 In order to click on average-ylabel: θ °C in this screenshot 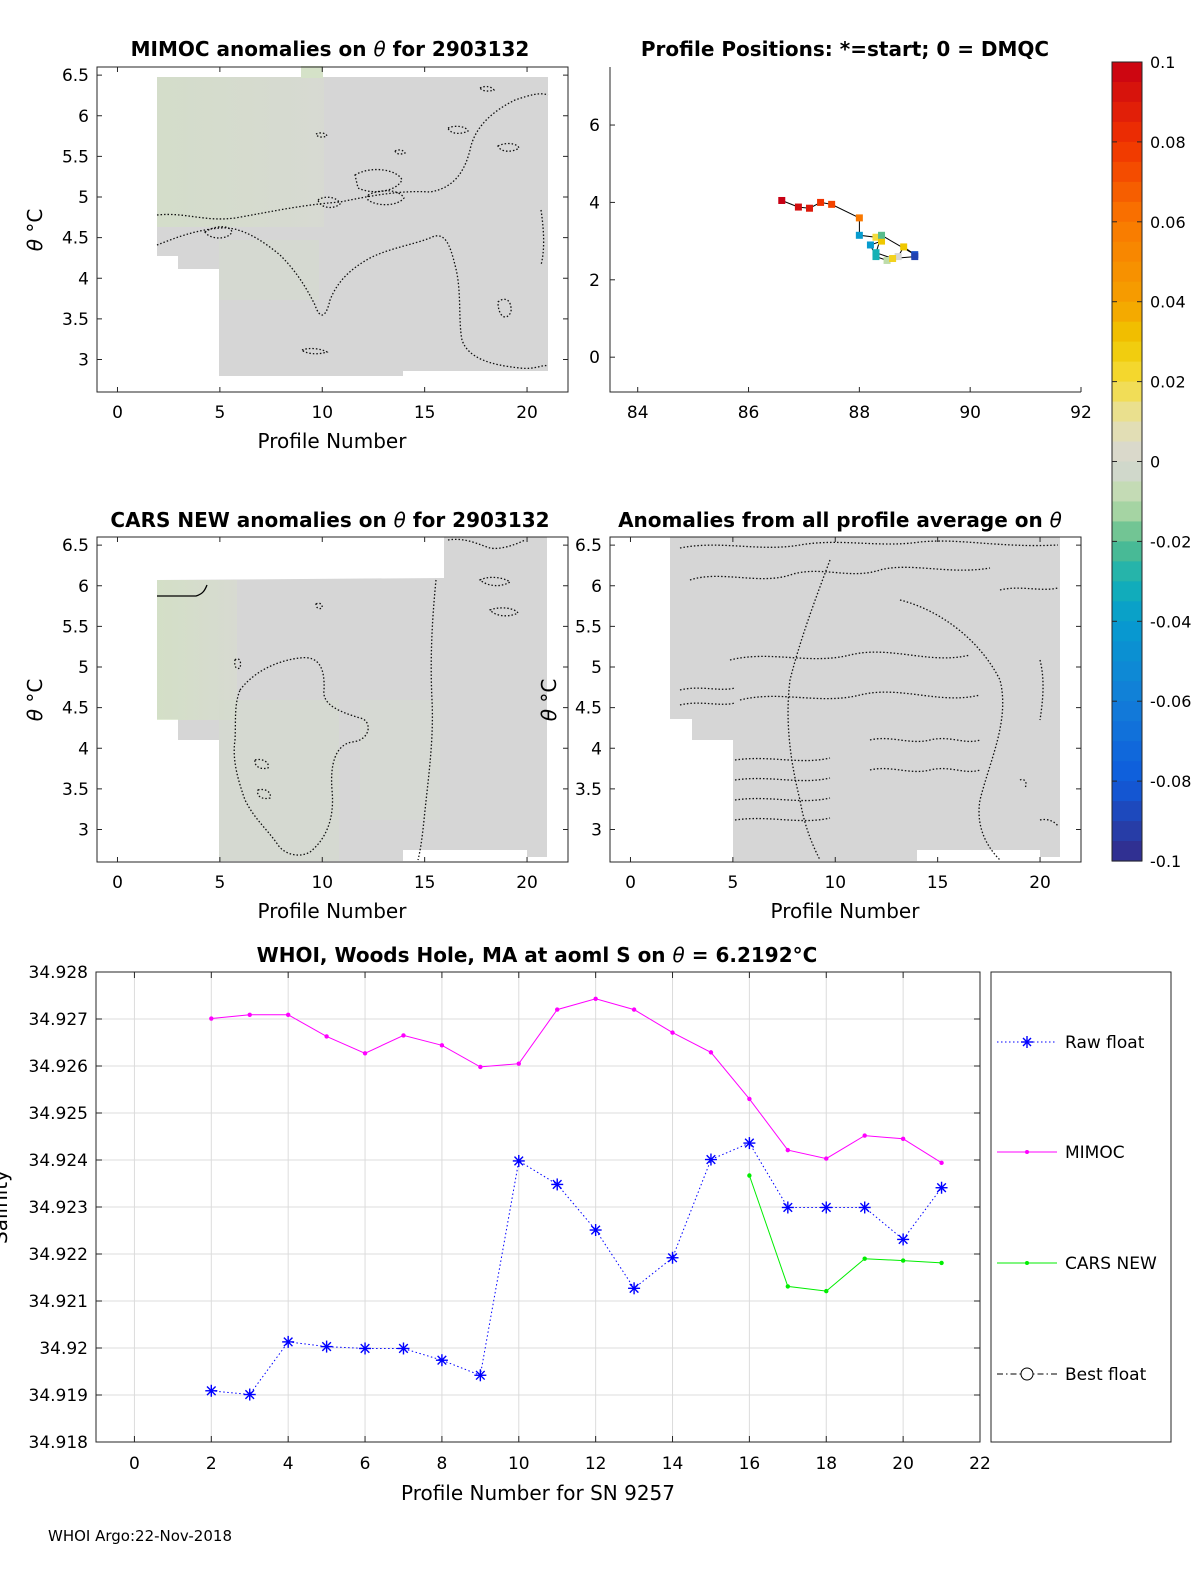, I will do `click(549, 700)`.